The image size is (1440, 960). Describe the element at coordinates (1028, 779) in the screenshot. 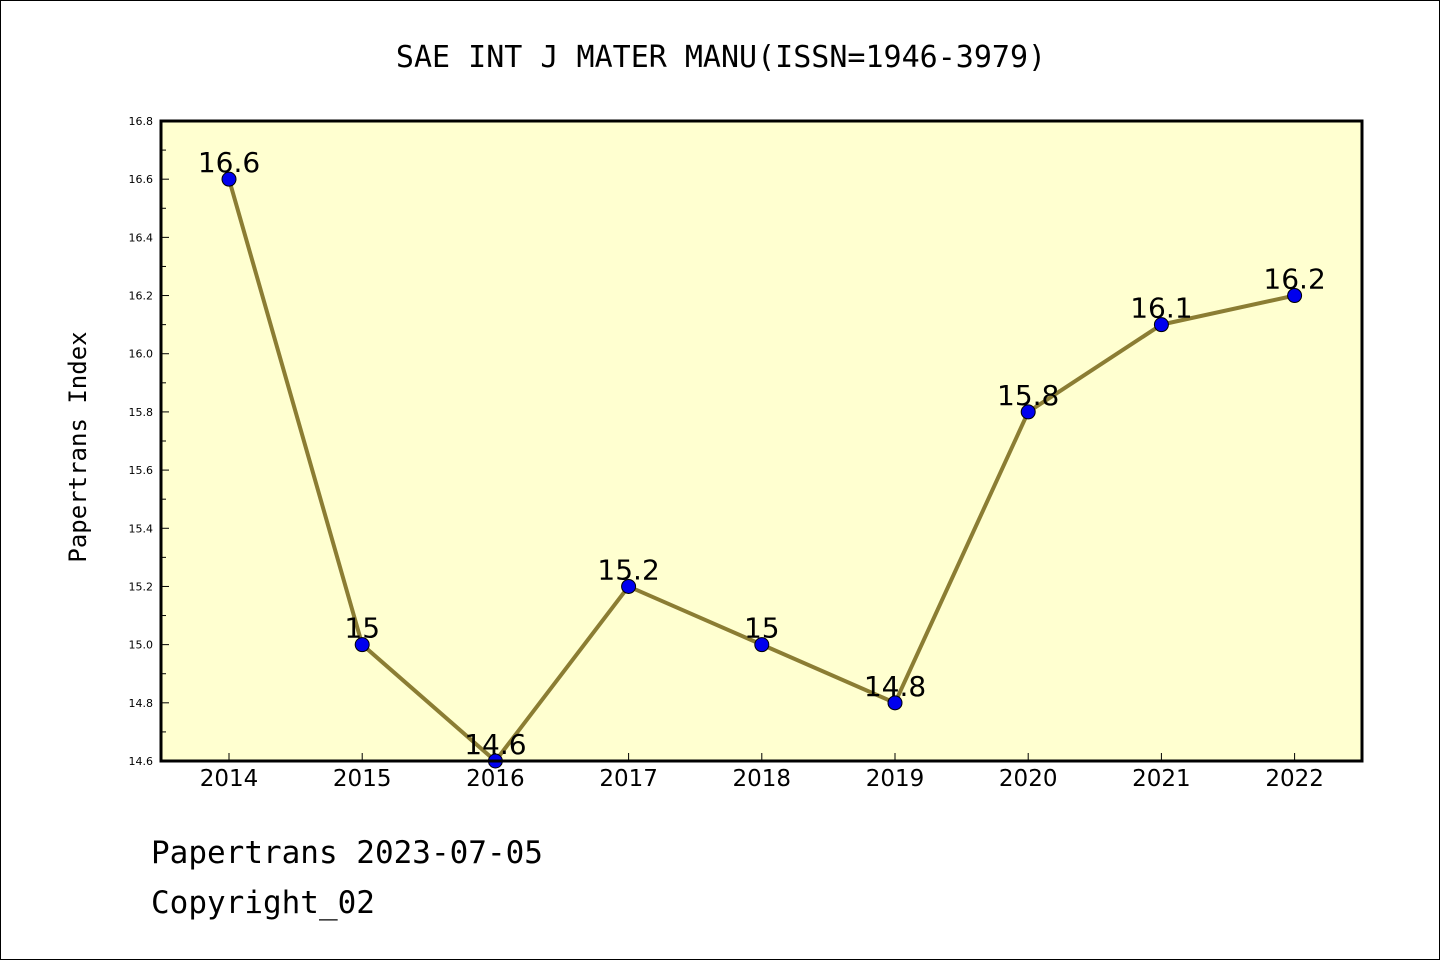

I see `x-tick-label: 2020` at that location.